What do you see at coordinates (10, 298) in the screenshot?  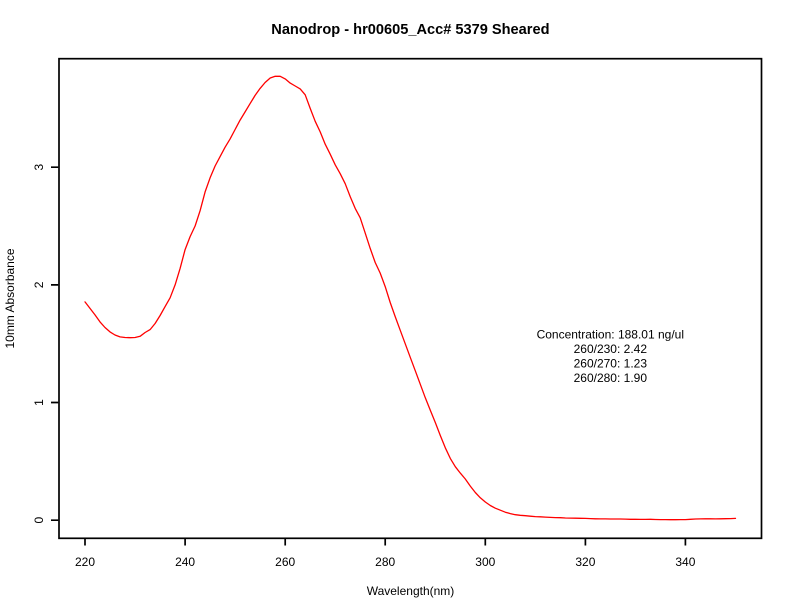 I see `svg-text: 10mm Absorbance` at bounding box center [10, 298].